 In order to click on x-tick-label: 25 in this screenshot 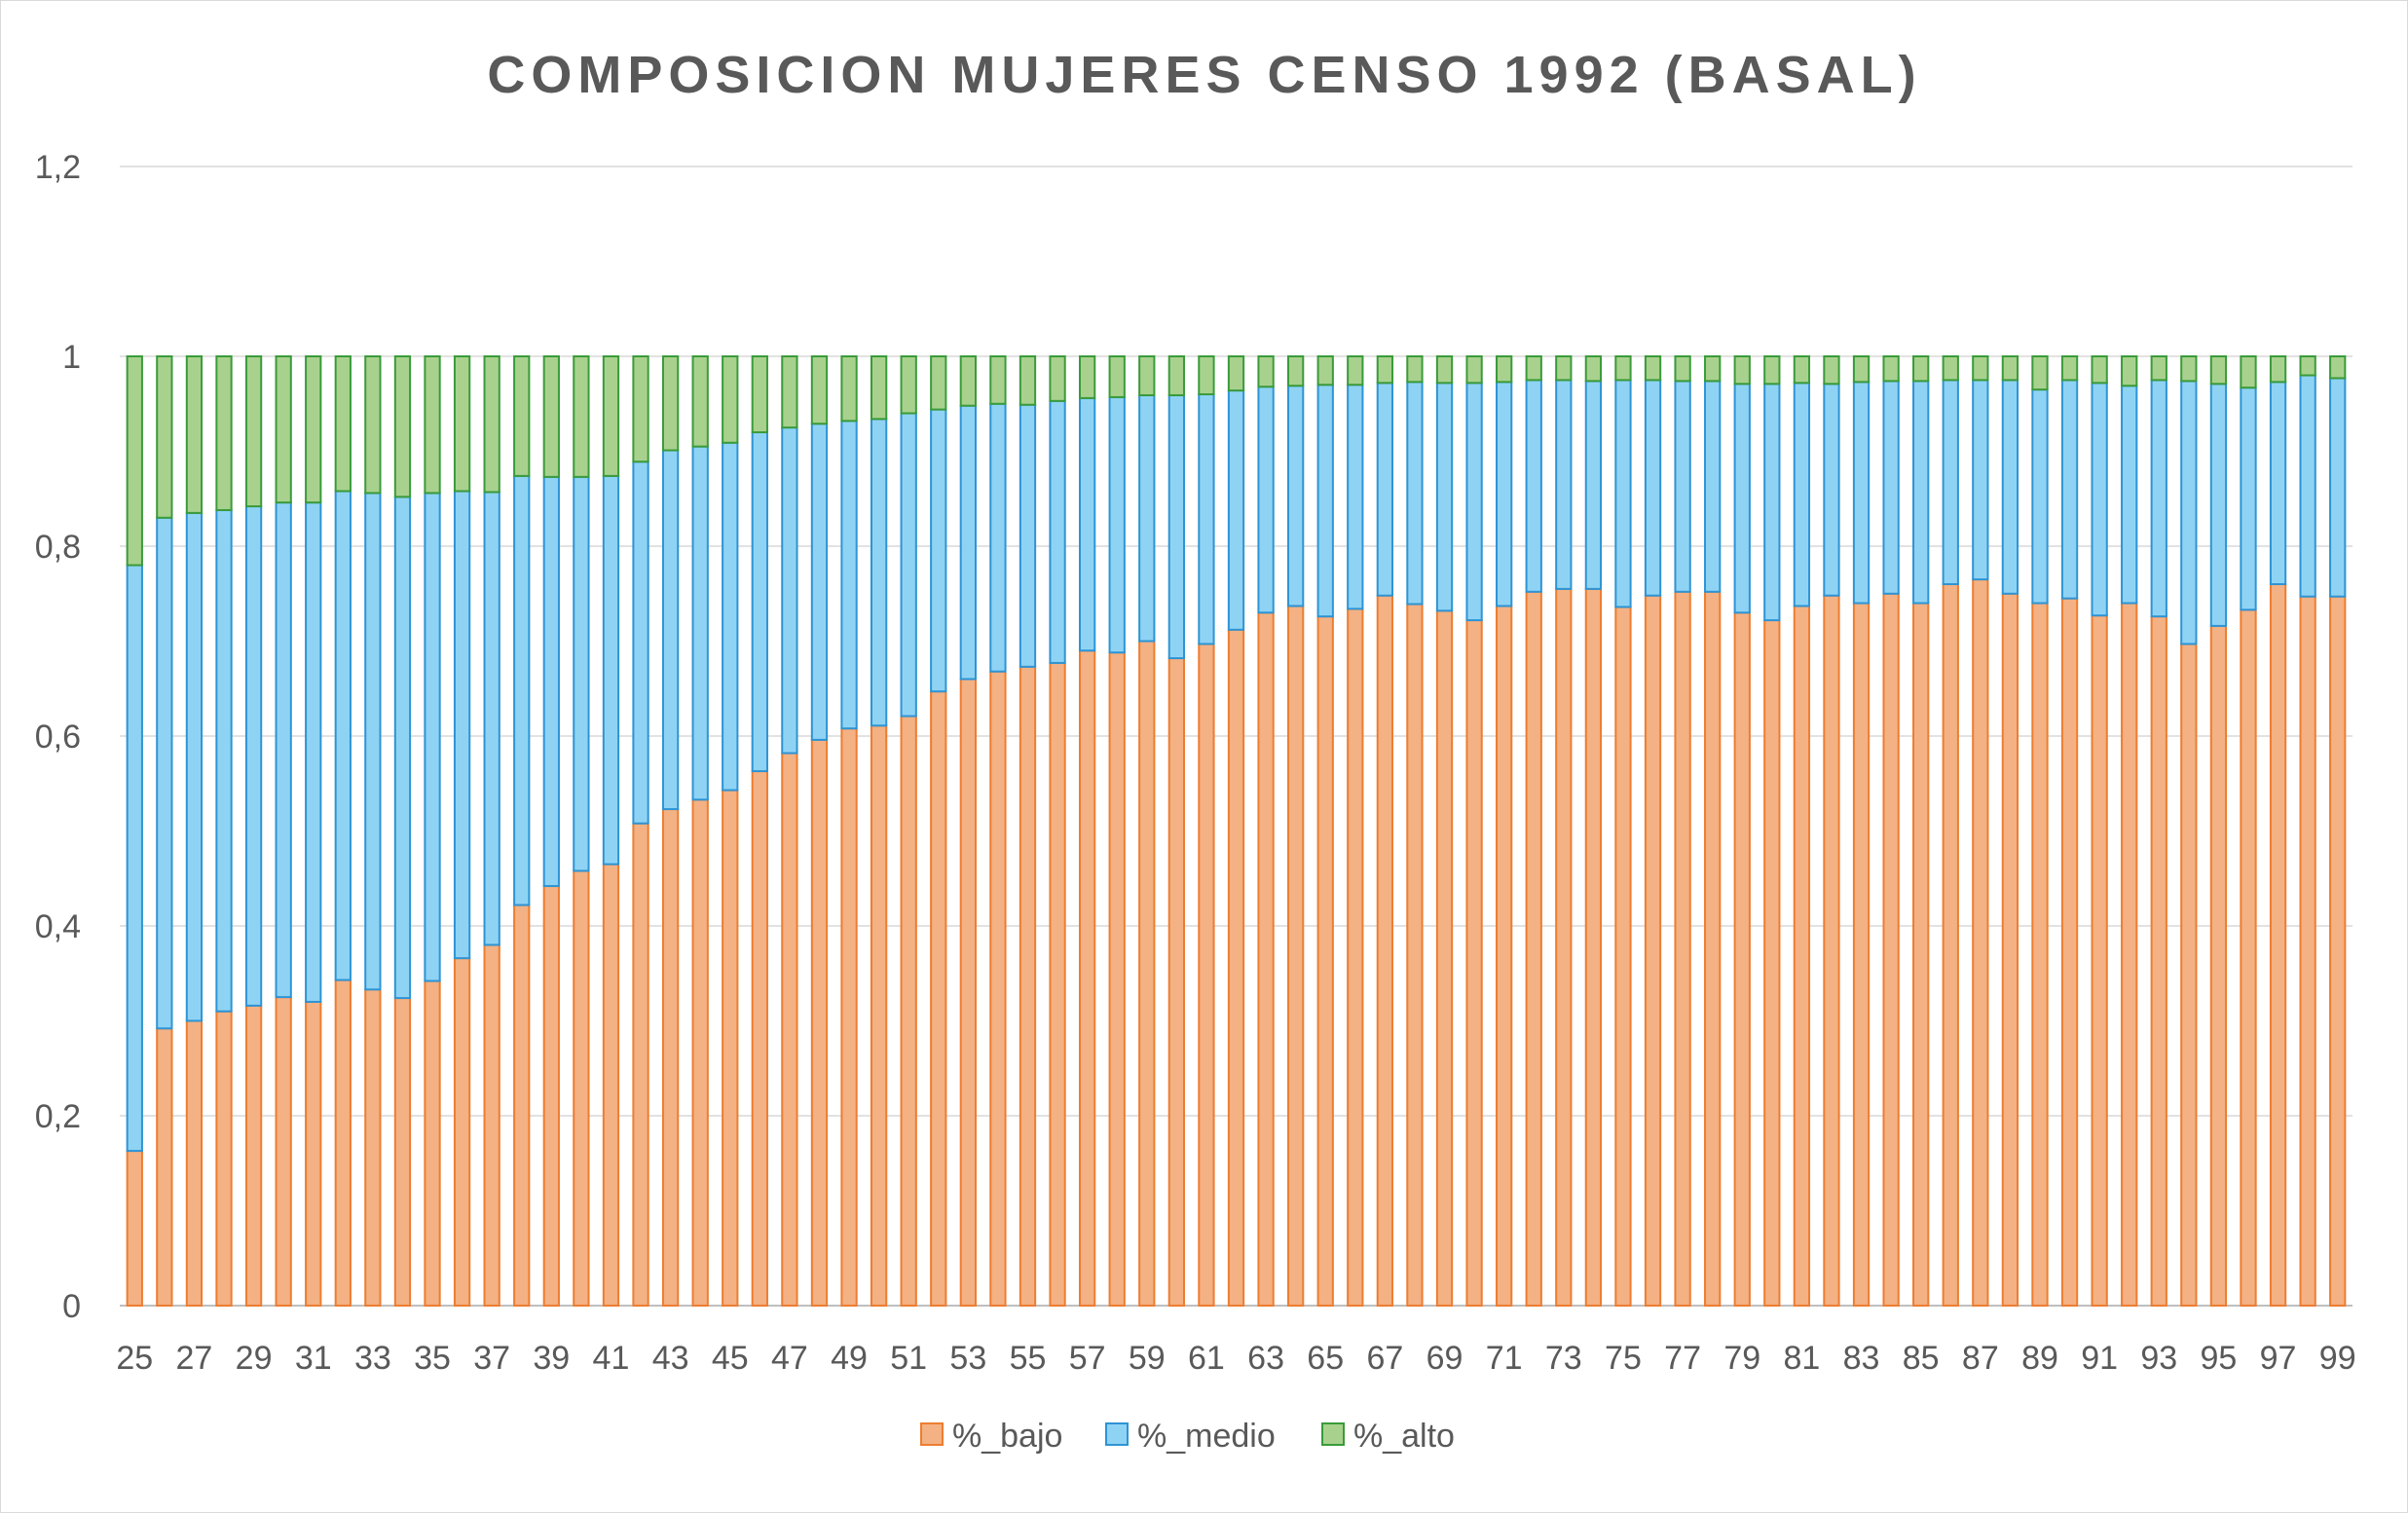, I will do `click(134, 1358)`.